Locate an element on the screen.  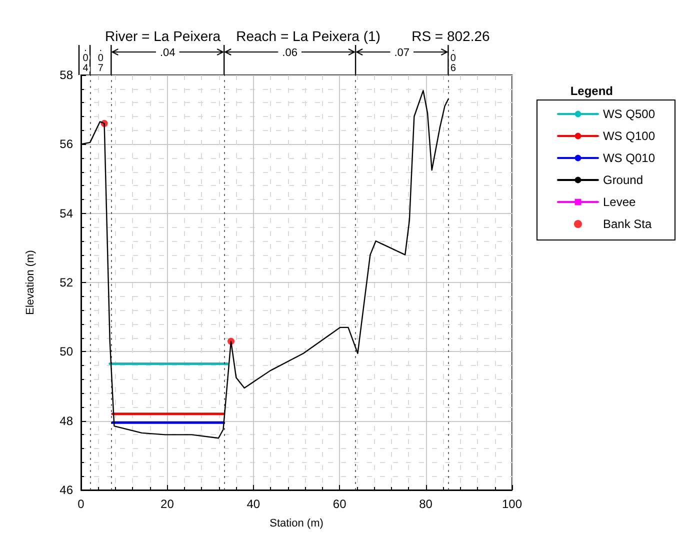
x-tick-label: 100 is located at coordinates (512, 504).